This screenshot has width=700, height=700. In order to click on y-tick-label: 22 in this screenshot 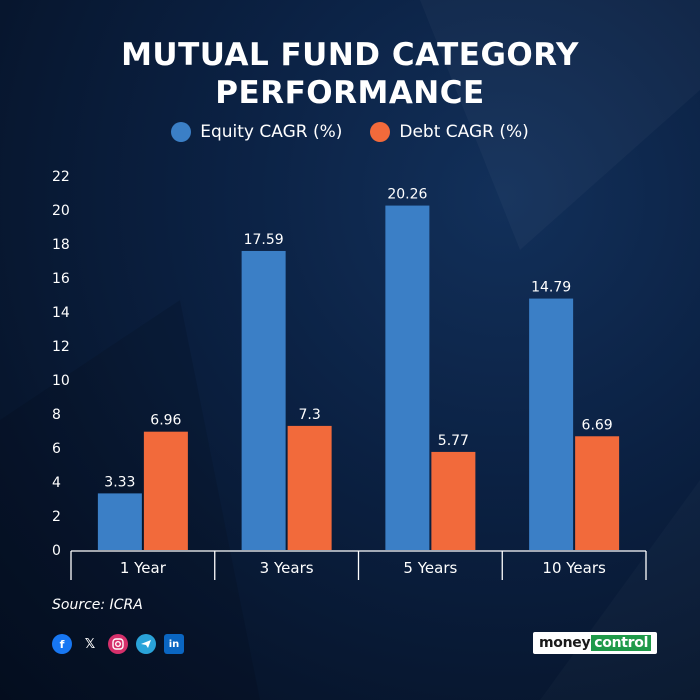, I will do `click(61, 177)`.